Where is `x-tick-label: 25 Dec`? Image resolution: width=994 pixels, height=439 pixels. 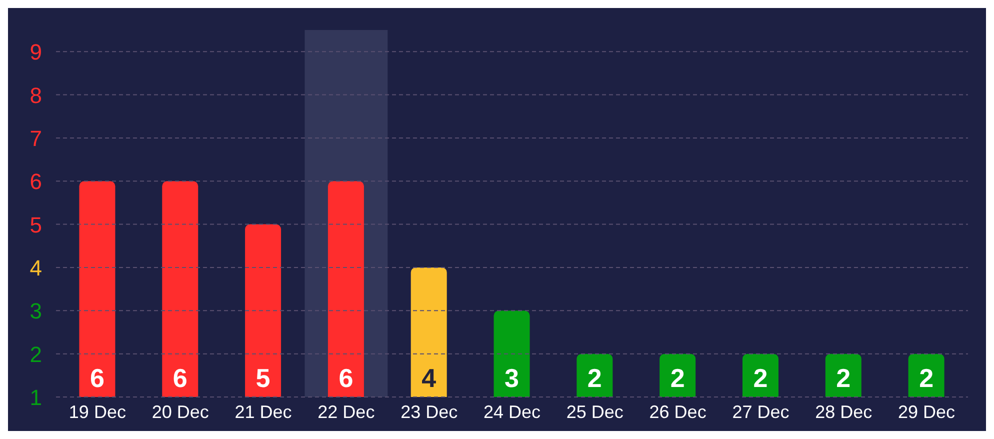
x-tick-label: 25 Dec is located at coordinates (595, 412).